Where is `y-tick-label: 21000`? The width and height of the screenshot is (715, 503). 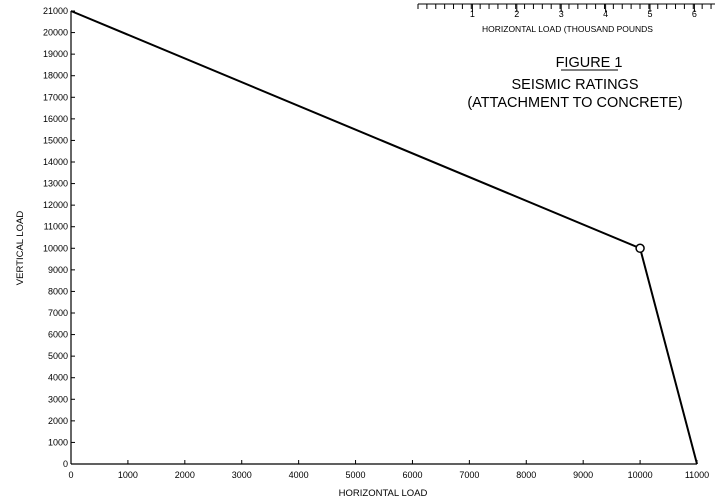
y-tick-label: 21000 is located at coordinates (55, 11).